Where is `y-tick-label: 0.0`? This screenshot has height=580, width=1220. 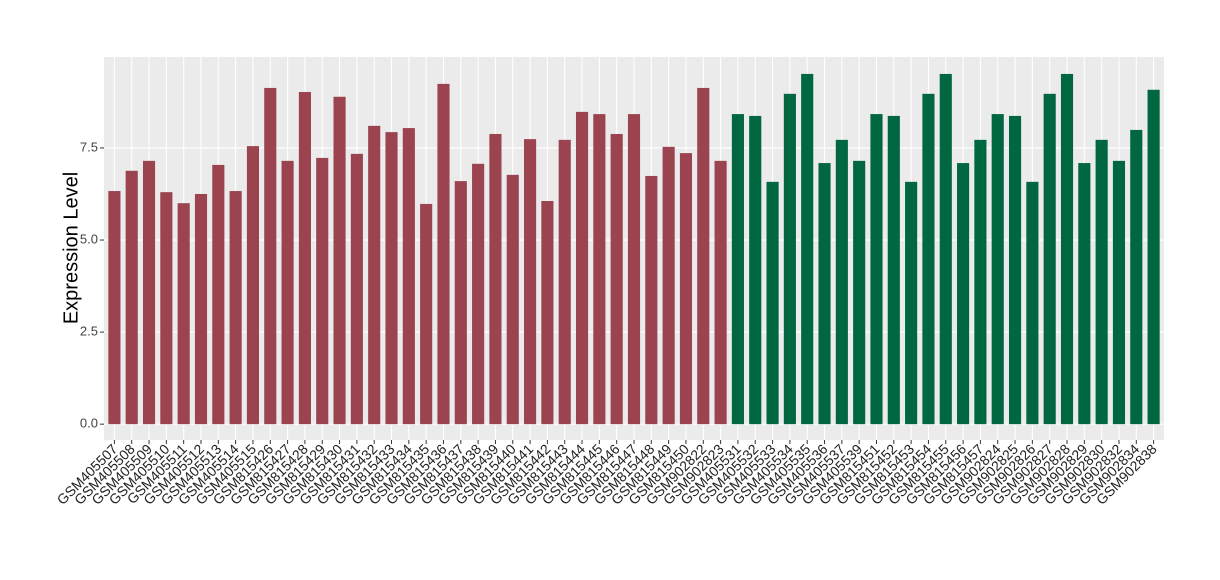
y-tick-label: 0.0 is located at coordinates (89, 423).